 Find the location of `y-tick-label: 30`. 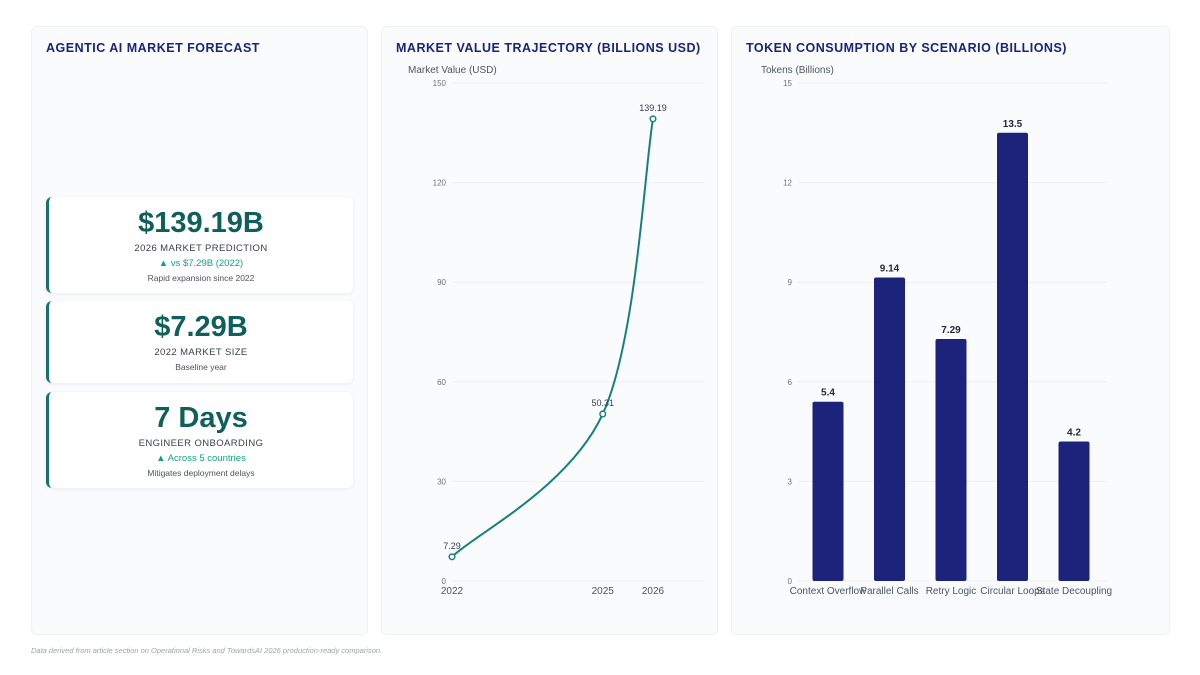

y-tick-label: 30 is located at coordinates (441, 481).